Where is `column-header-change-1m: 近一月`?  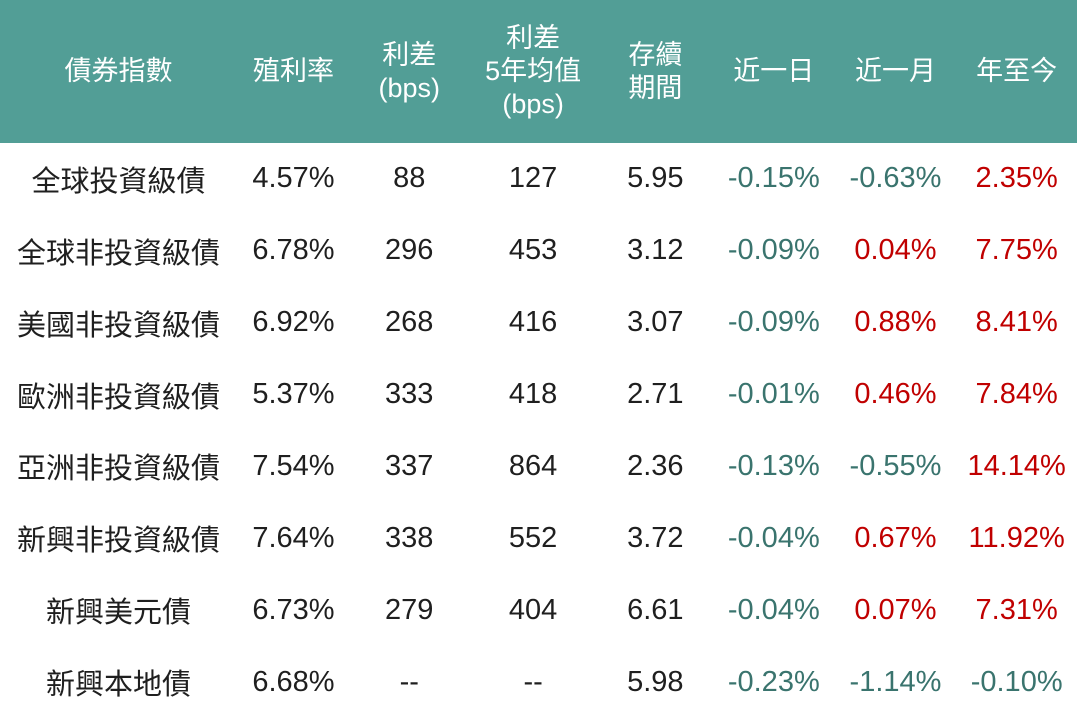
column-header-change-1m: 近一月 is located at coordinates (895, 71).